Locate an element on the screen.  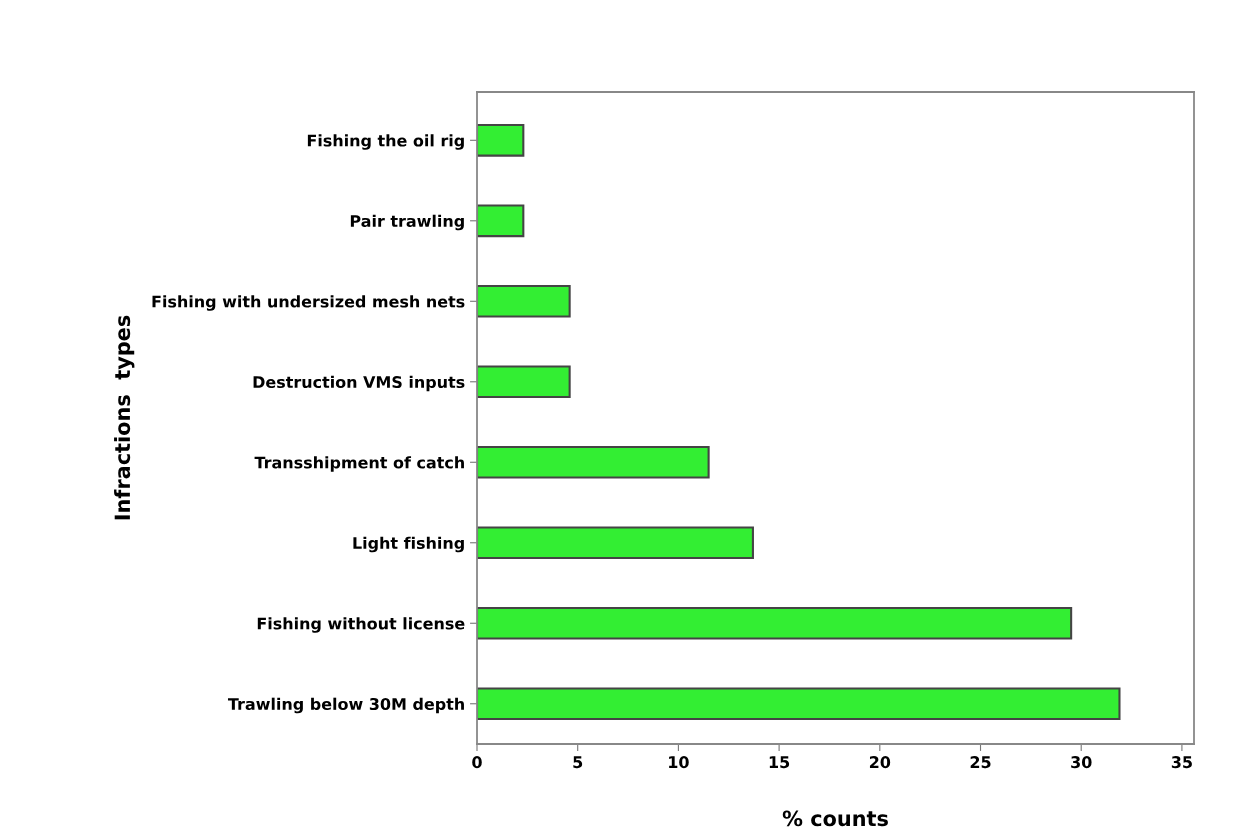
x-tick-label: 30 is located at coordinates (1081, 762).